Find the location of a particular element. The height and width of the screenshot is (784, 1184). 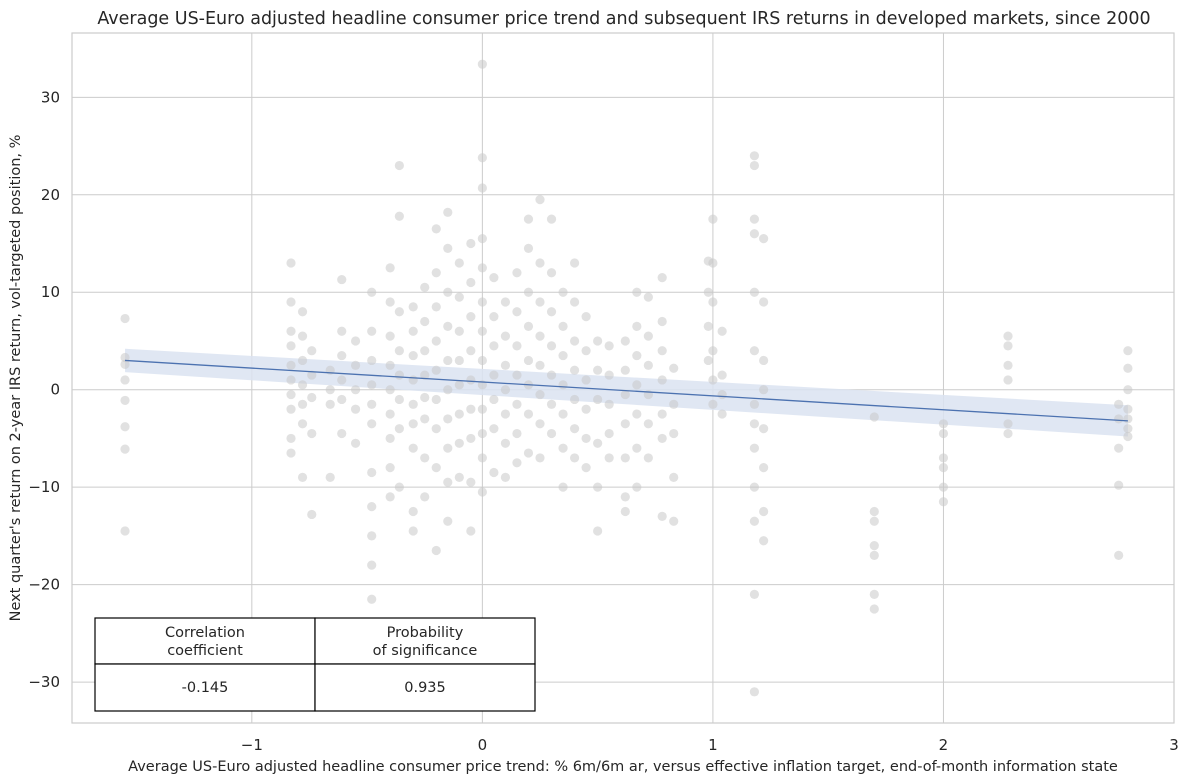

x-tick-label: 2 is located at coordinates (944, 745).